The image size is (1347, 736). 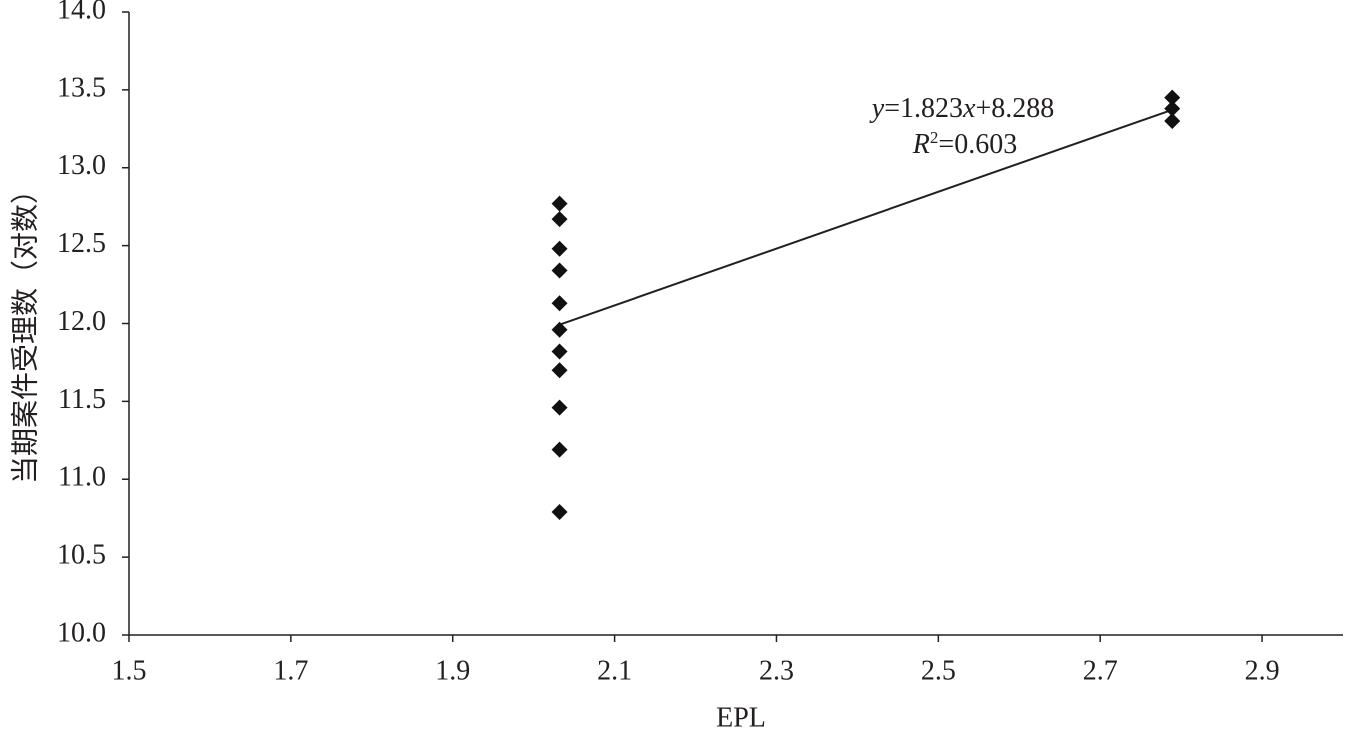 I want to click on trend-r-squared: R2=0.603, so click(x=964, y=144).